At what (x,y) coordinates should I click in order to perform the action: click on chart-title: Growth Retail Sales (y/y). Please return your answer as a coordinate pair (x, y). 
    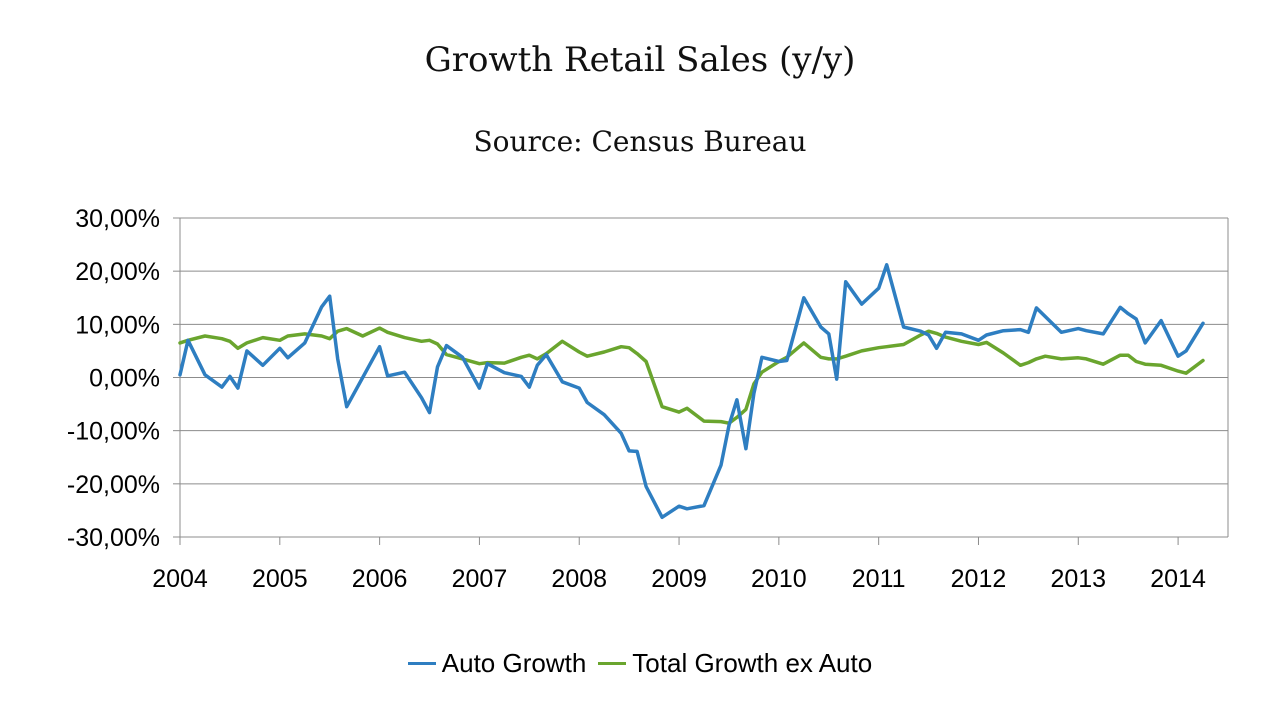
    Looking at the image, I should click on (640, 60).